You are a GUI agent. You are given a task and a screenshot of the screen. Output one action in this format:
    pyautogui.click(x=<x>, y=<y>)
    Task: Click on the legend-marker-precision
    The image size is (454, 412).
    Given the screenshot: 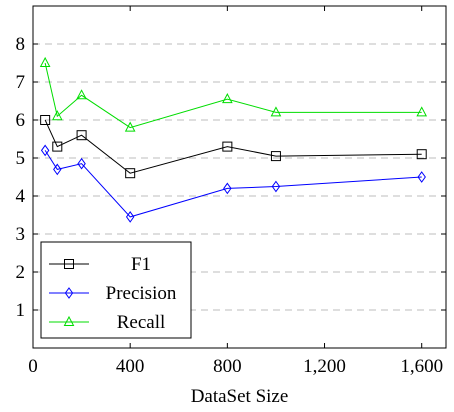 What is the action you would take?
    pyautogui.click(x=69, y=293)
    